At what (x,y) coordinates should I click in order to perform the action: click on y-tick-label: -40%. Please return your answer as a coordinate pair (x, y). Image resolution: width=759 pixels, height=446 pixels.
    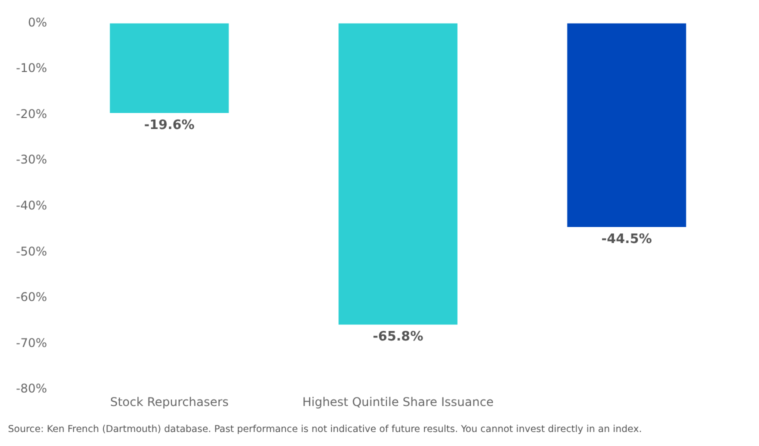
    Looking at the image, I should click on (31, 205).